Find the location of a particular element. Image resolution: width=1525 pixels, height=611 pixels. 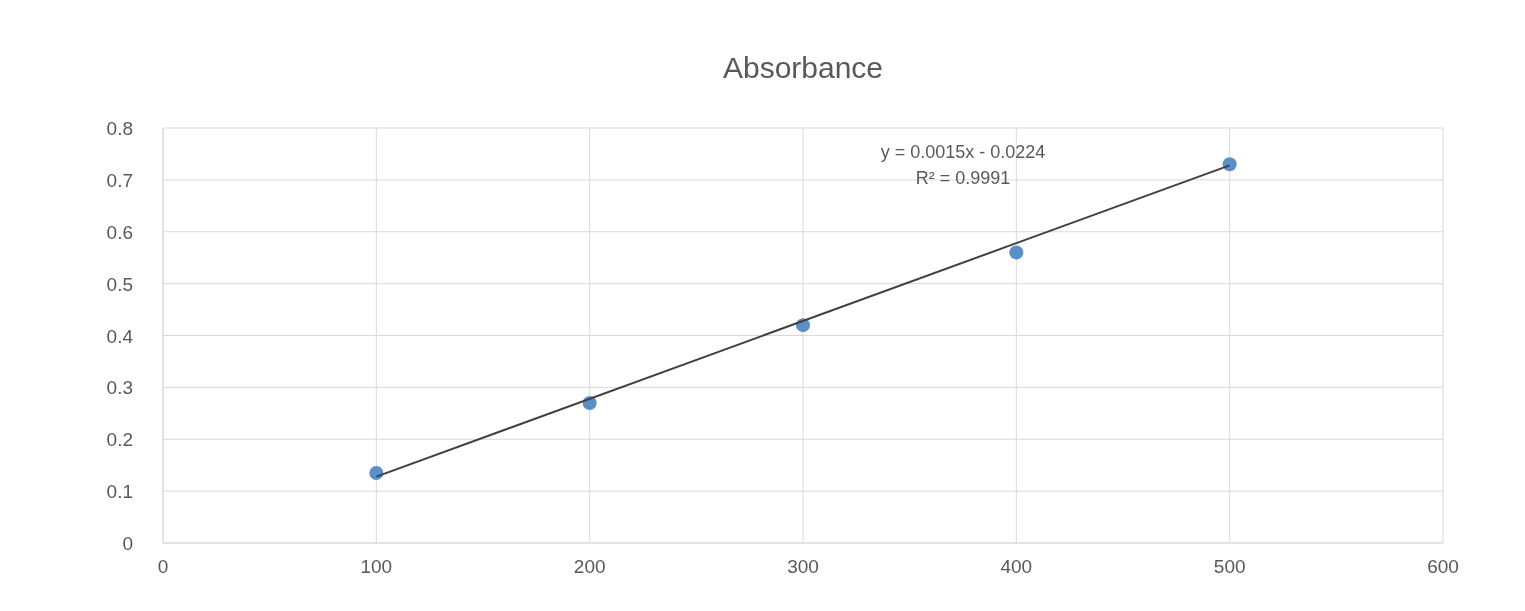

annotation: y = 0.0015x - 0.0224 is located at coordinates (963, 152).